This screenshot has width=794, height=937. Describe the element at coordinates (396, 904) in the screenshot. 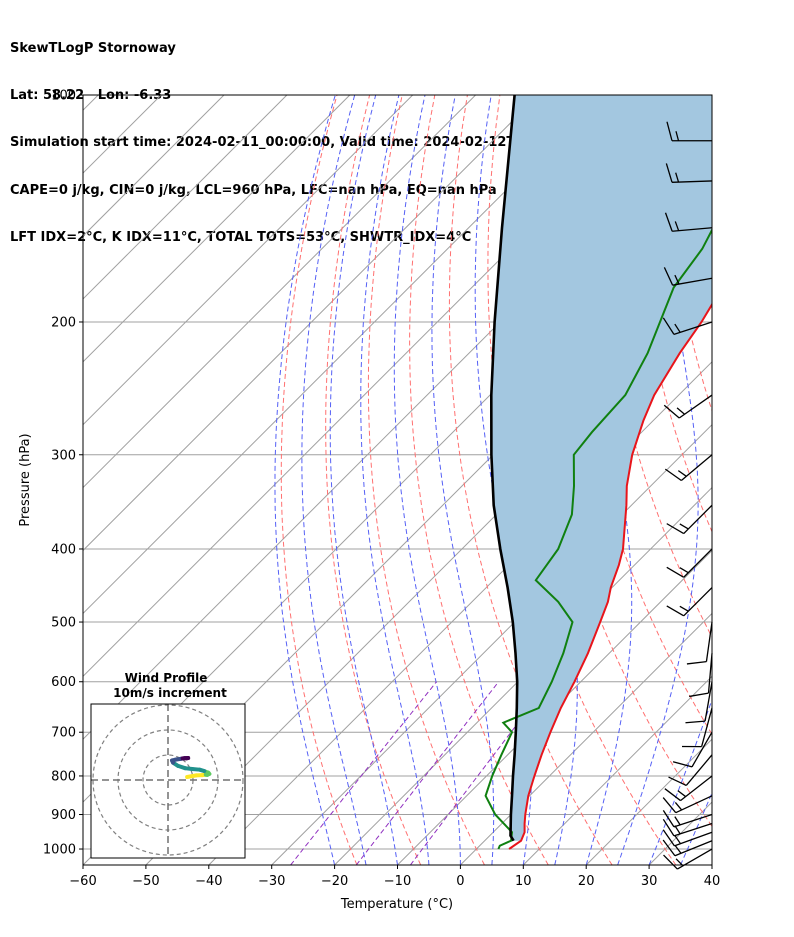

I see `x-axis-label: Temperature (°C)` at that location.